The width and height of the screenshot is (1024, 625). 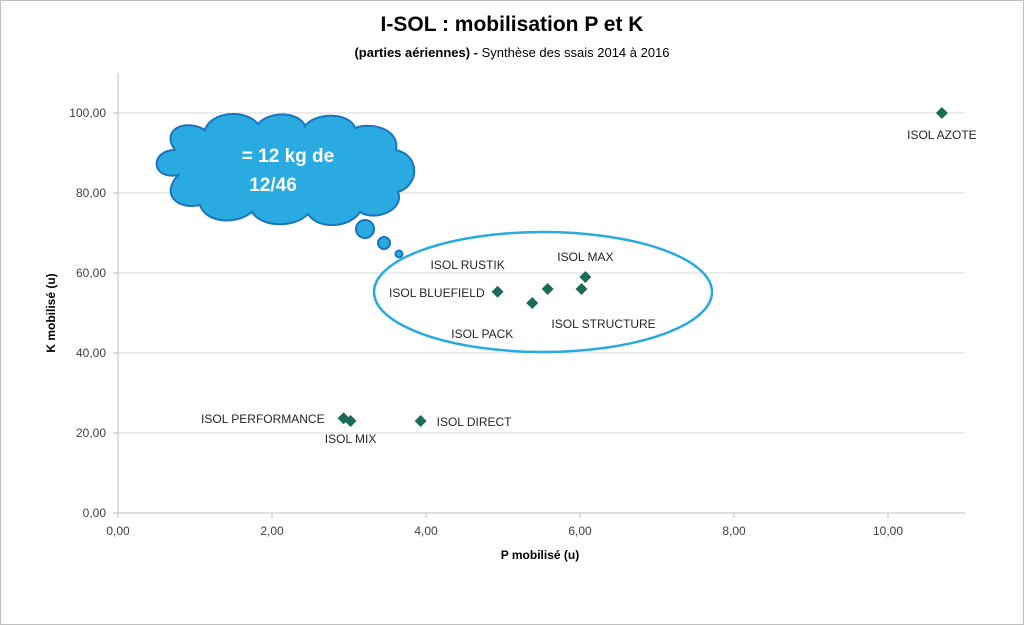 I want to click on data-point-label: ISOL DIRECT, so click(x=475, y=422).